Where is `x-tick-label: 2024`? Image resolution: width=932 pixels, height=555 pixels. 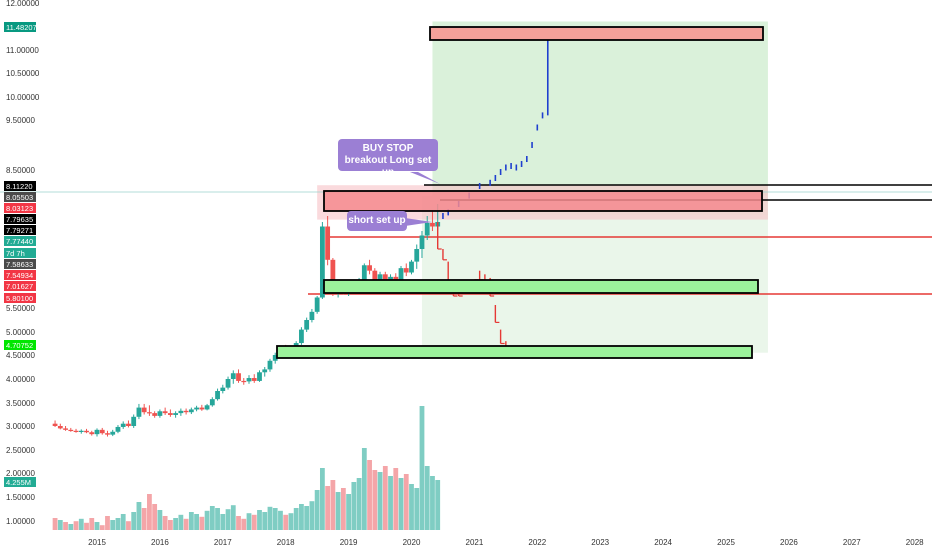
x-tick-label: 2024 is located at coordinates (663, 542).